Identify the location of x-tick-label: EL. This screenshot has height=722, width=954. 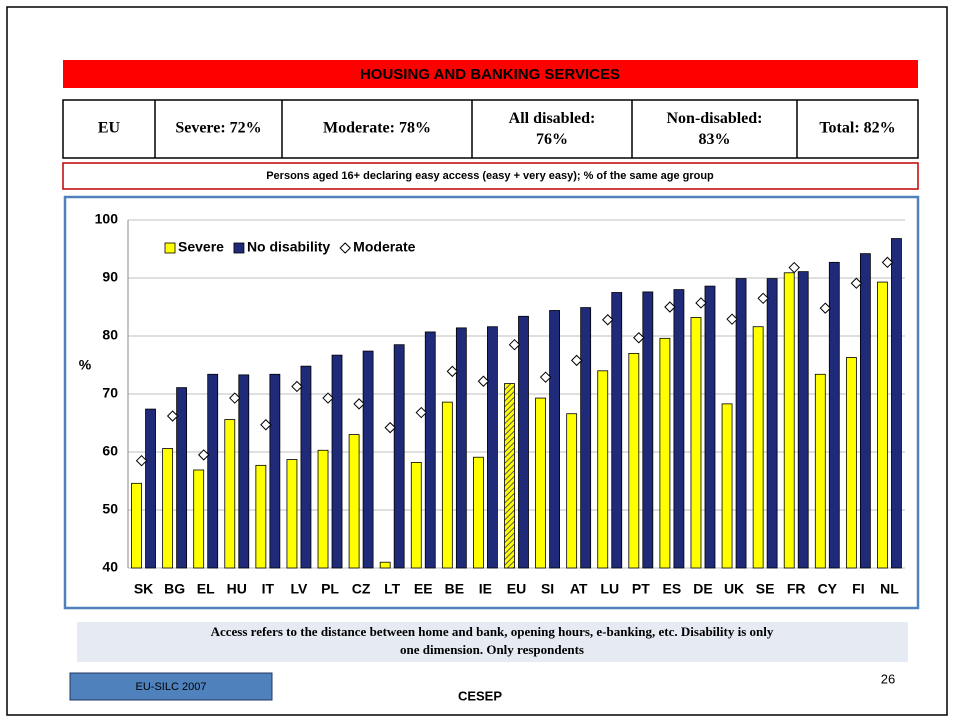
(206, 589).